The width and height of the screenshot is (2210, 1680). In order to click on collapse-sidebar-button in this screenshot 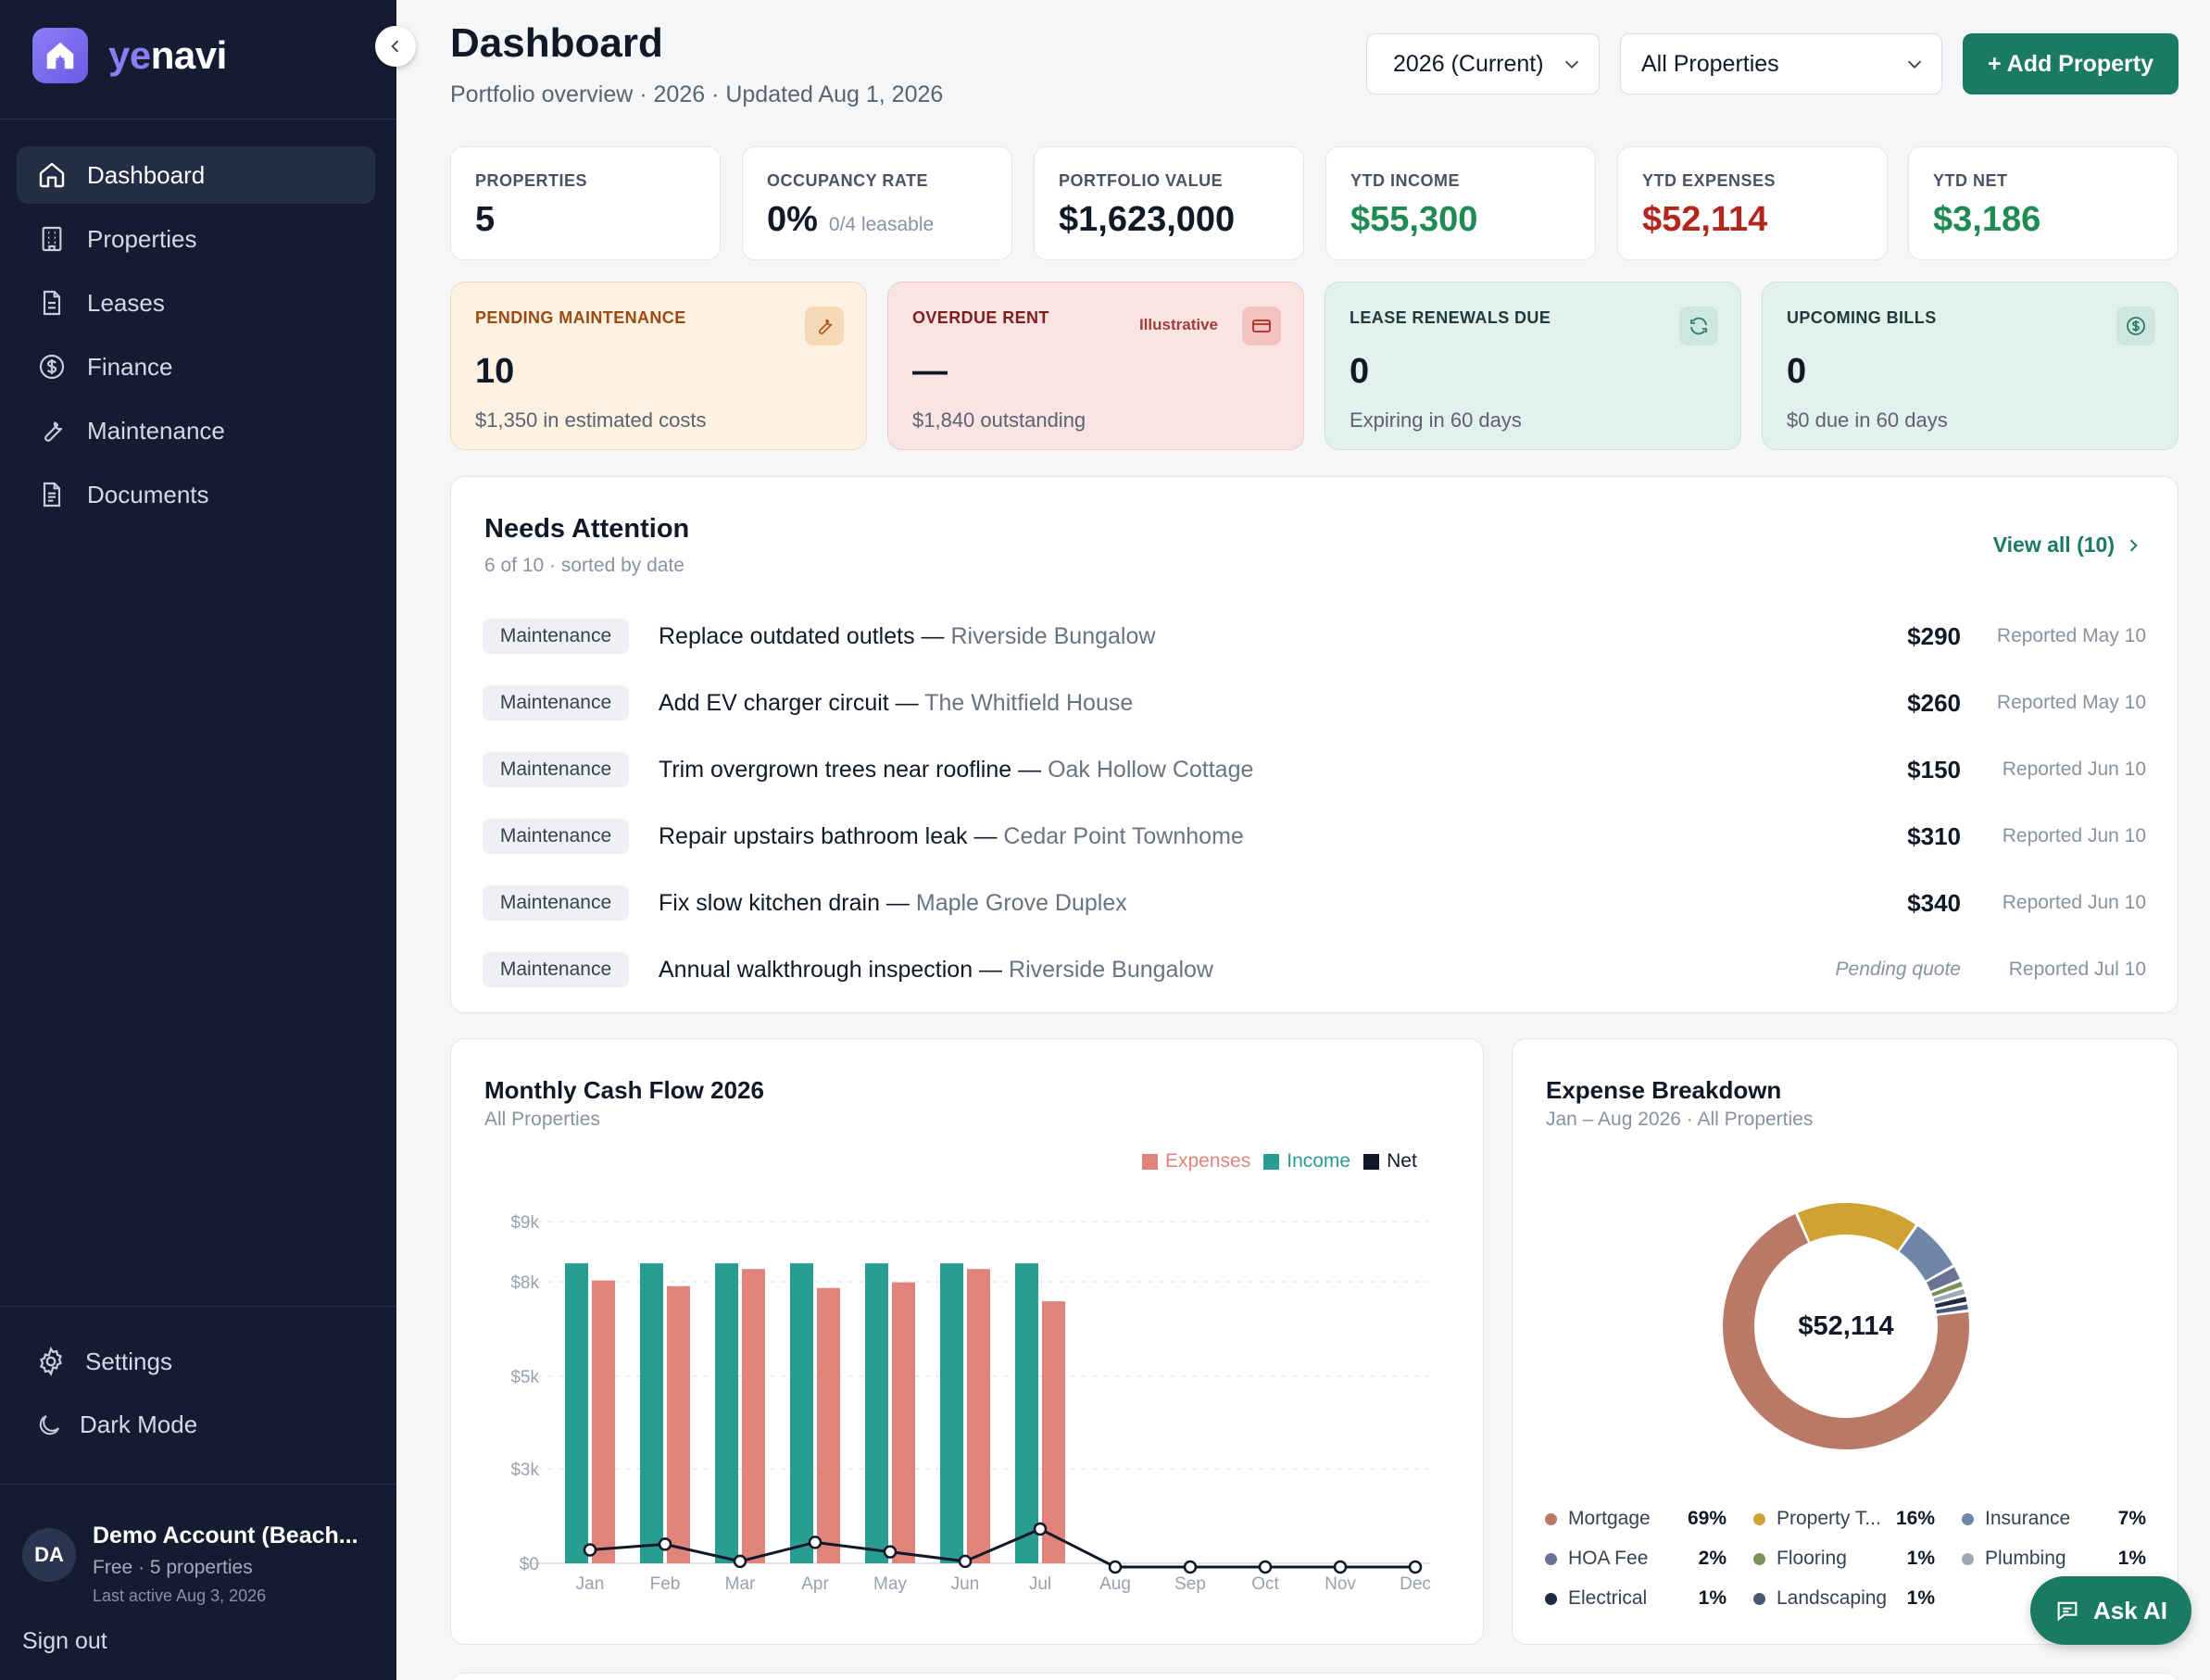, I will do `click(395, 46)`.